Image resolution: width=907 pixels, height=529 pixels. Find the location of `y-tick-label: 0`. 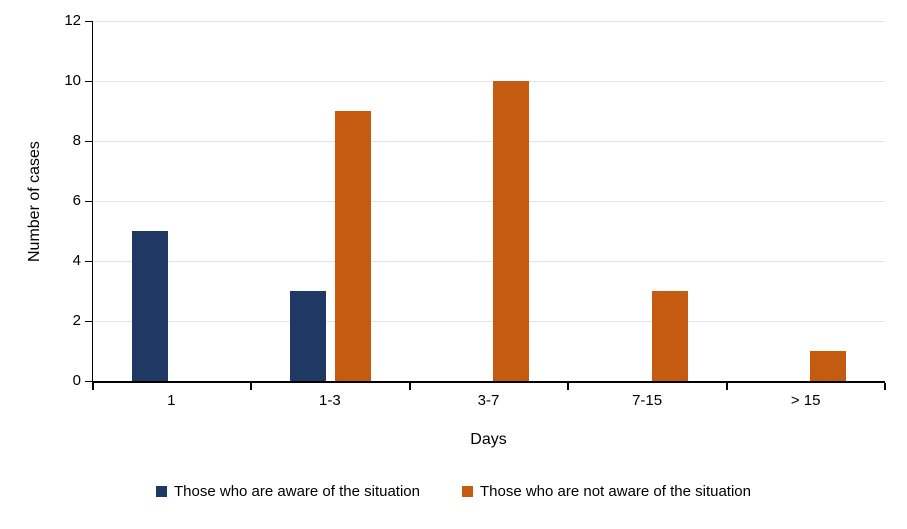

y-tick-label: 0 is located at coordinates (76, 380).